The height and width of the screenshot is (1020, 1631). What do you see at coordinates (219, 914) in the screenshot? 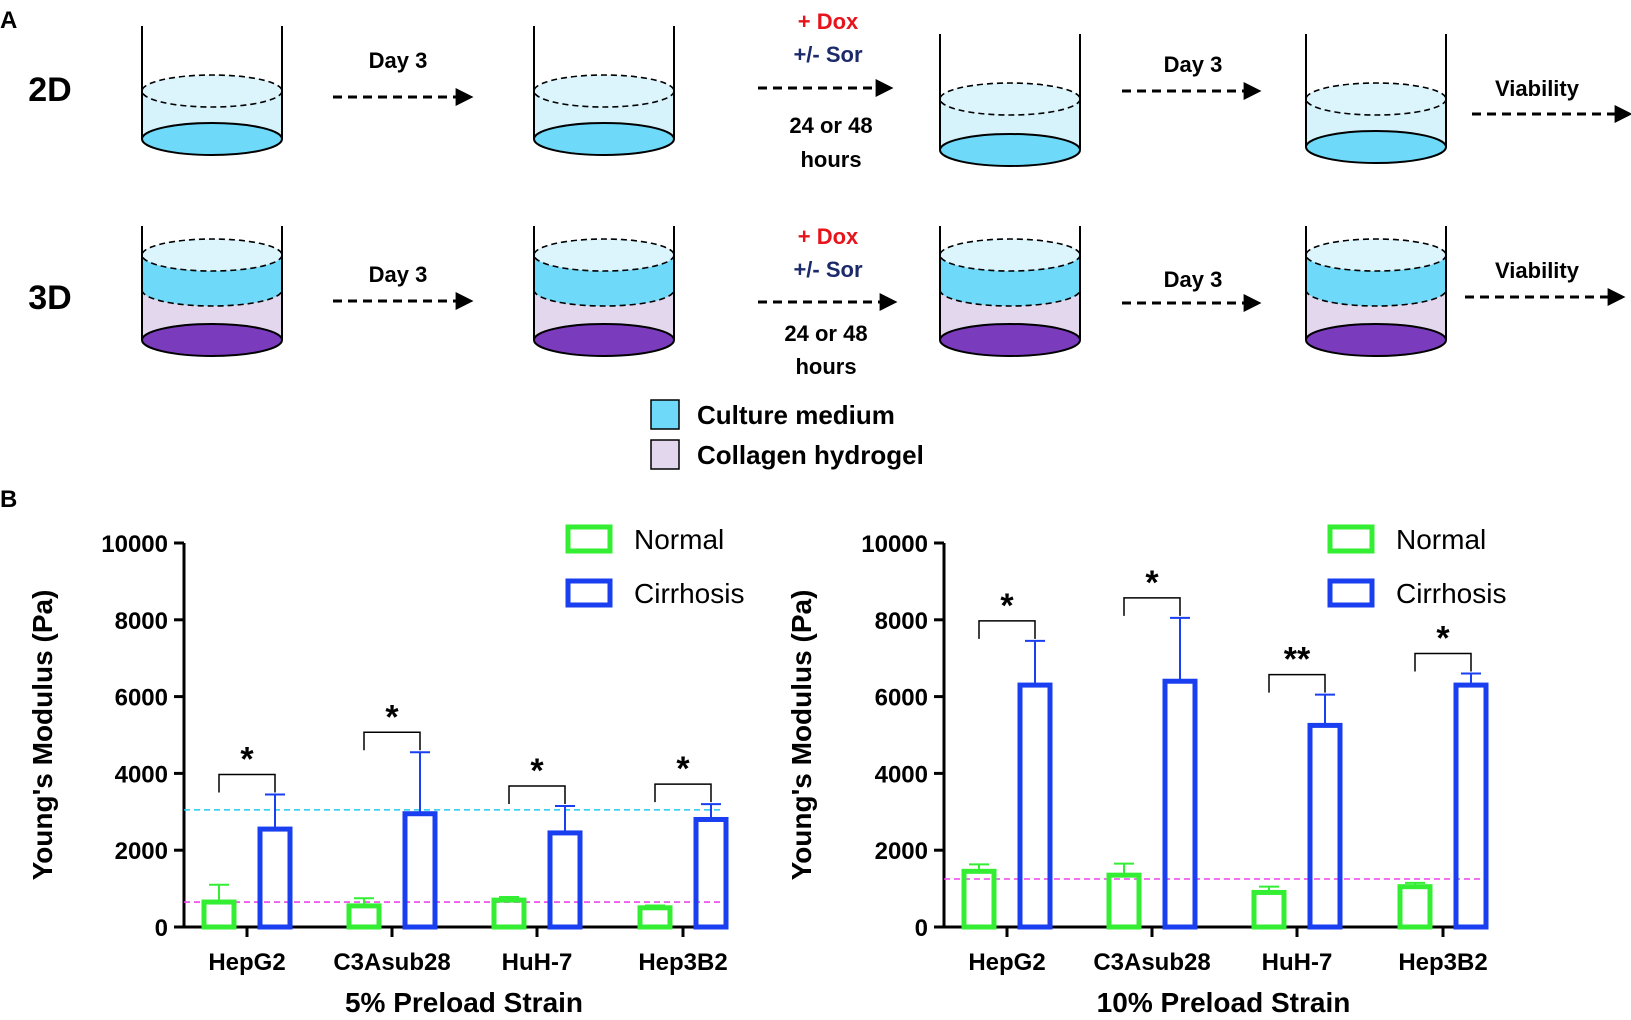
I see `bar-normal-hepg2` at bounding box center [219, 914].